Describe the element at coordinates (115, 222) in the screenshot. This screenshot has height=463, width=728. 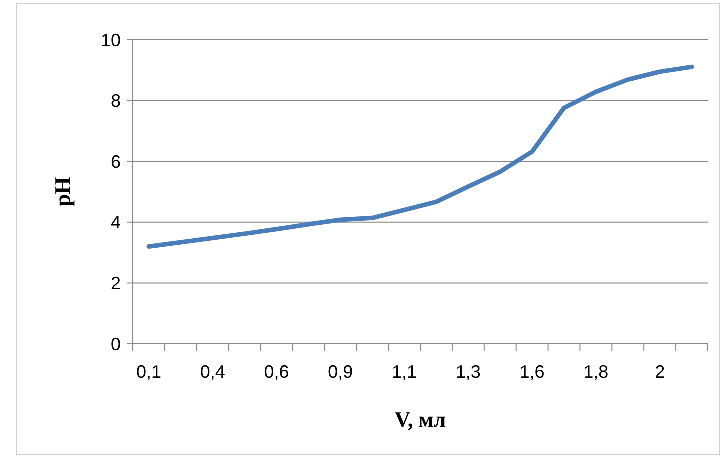
I see `y-tick-label: 4` at that location.